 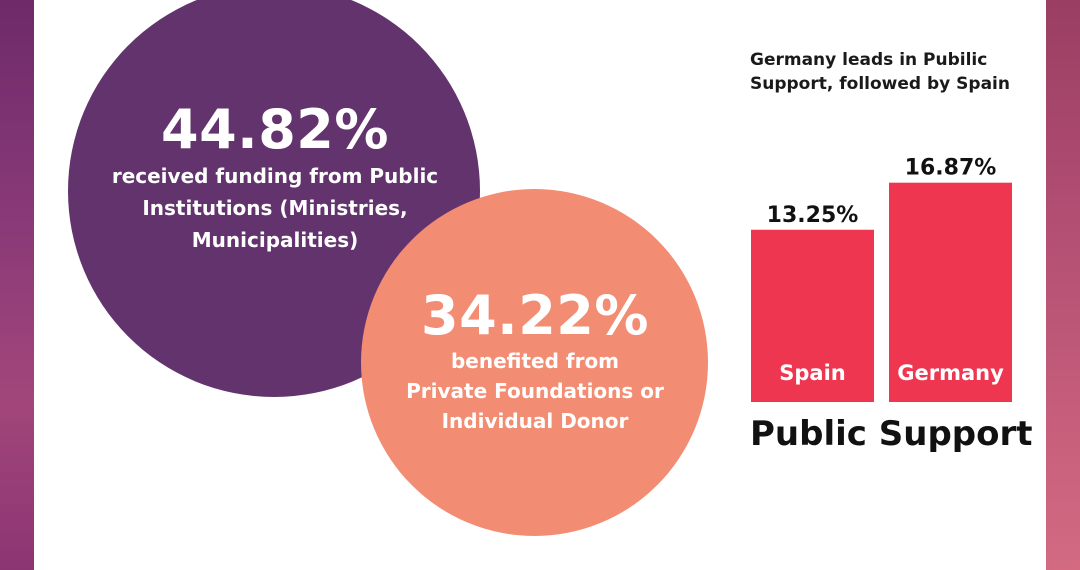 I want to click on public-institutions-desc-line-2: Institutions (Ministries,, so click(x=275, y=208).